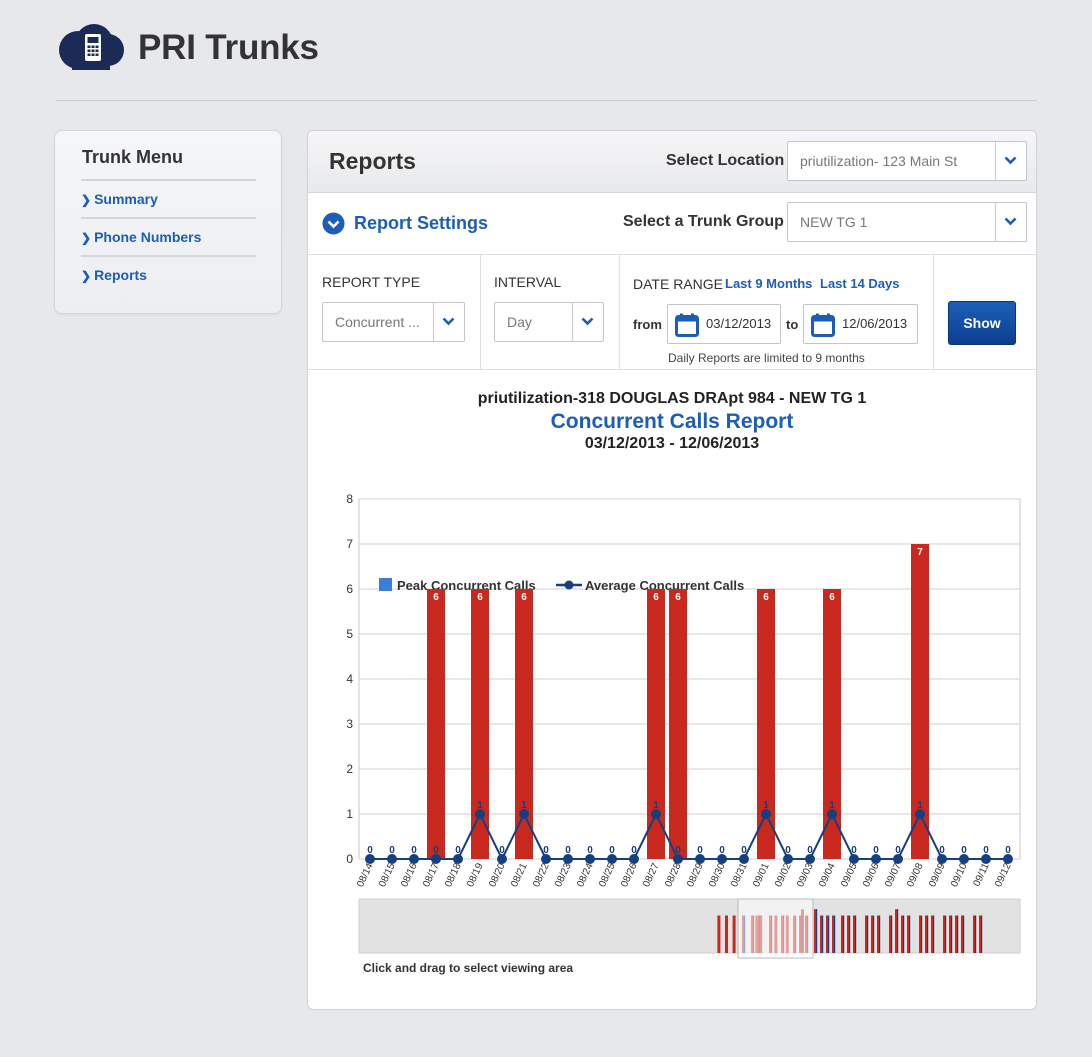 The width and height of the screenshot is (1092, 1057). What do you see at coordinates (148, 237) in the screenshot?
I see `sidebar-item-label: Phone Numbers` at bounding box center [148, 237].